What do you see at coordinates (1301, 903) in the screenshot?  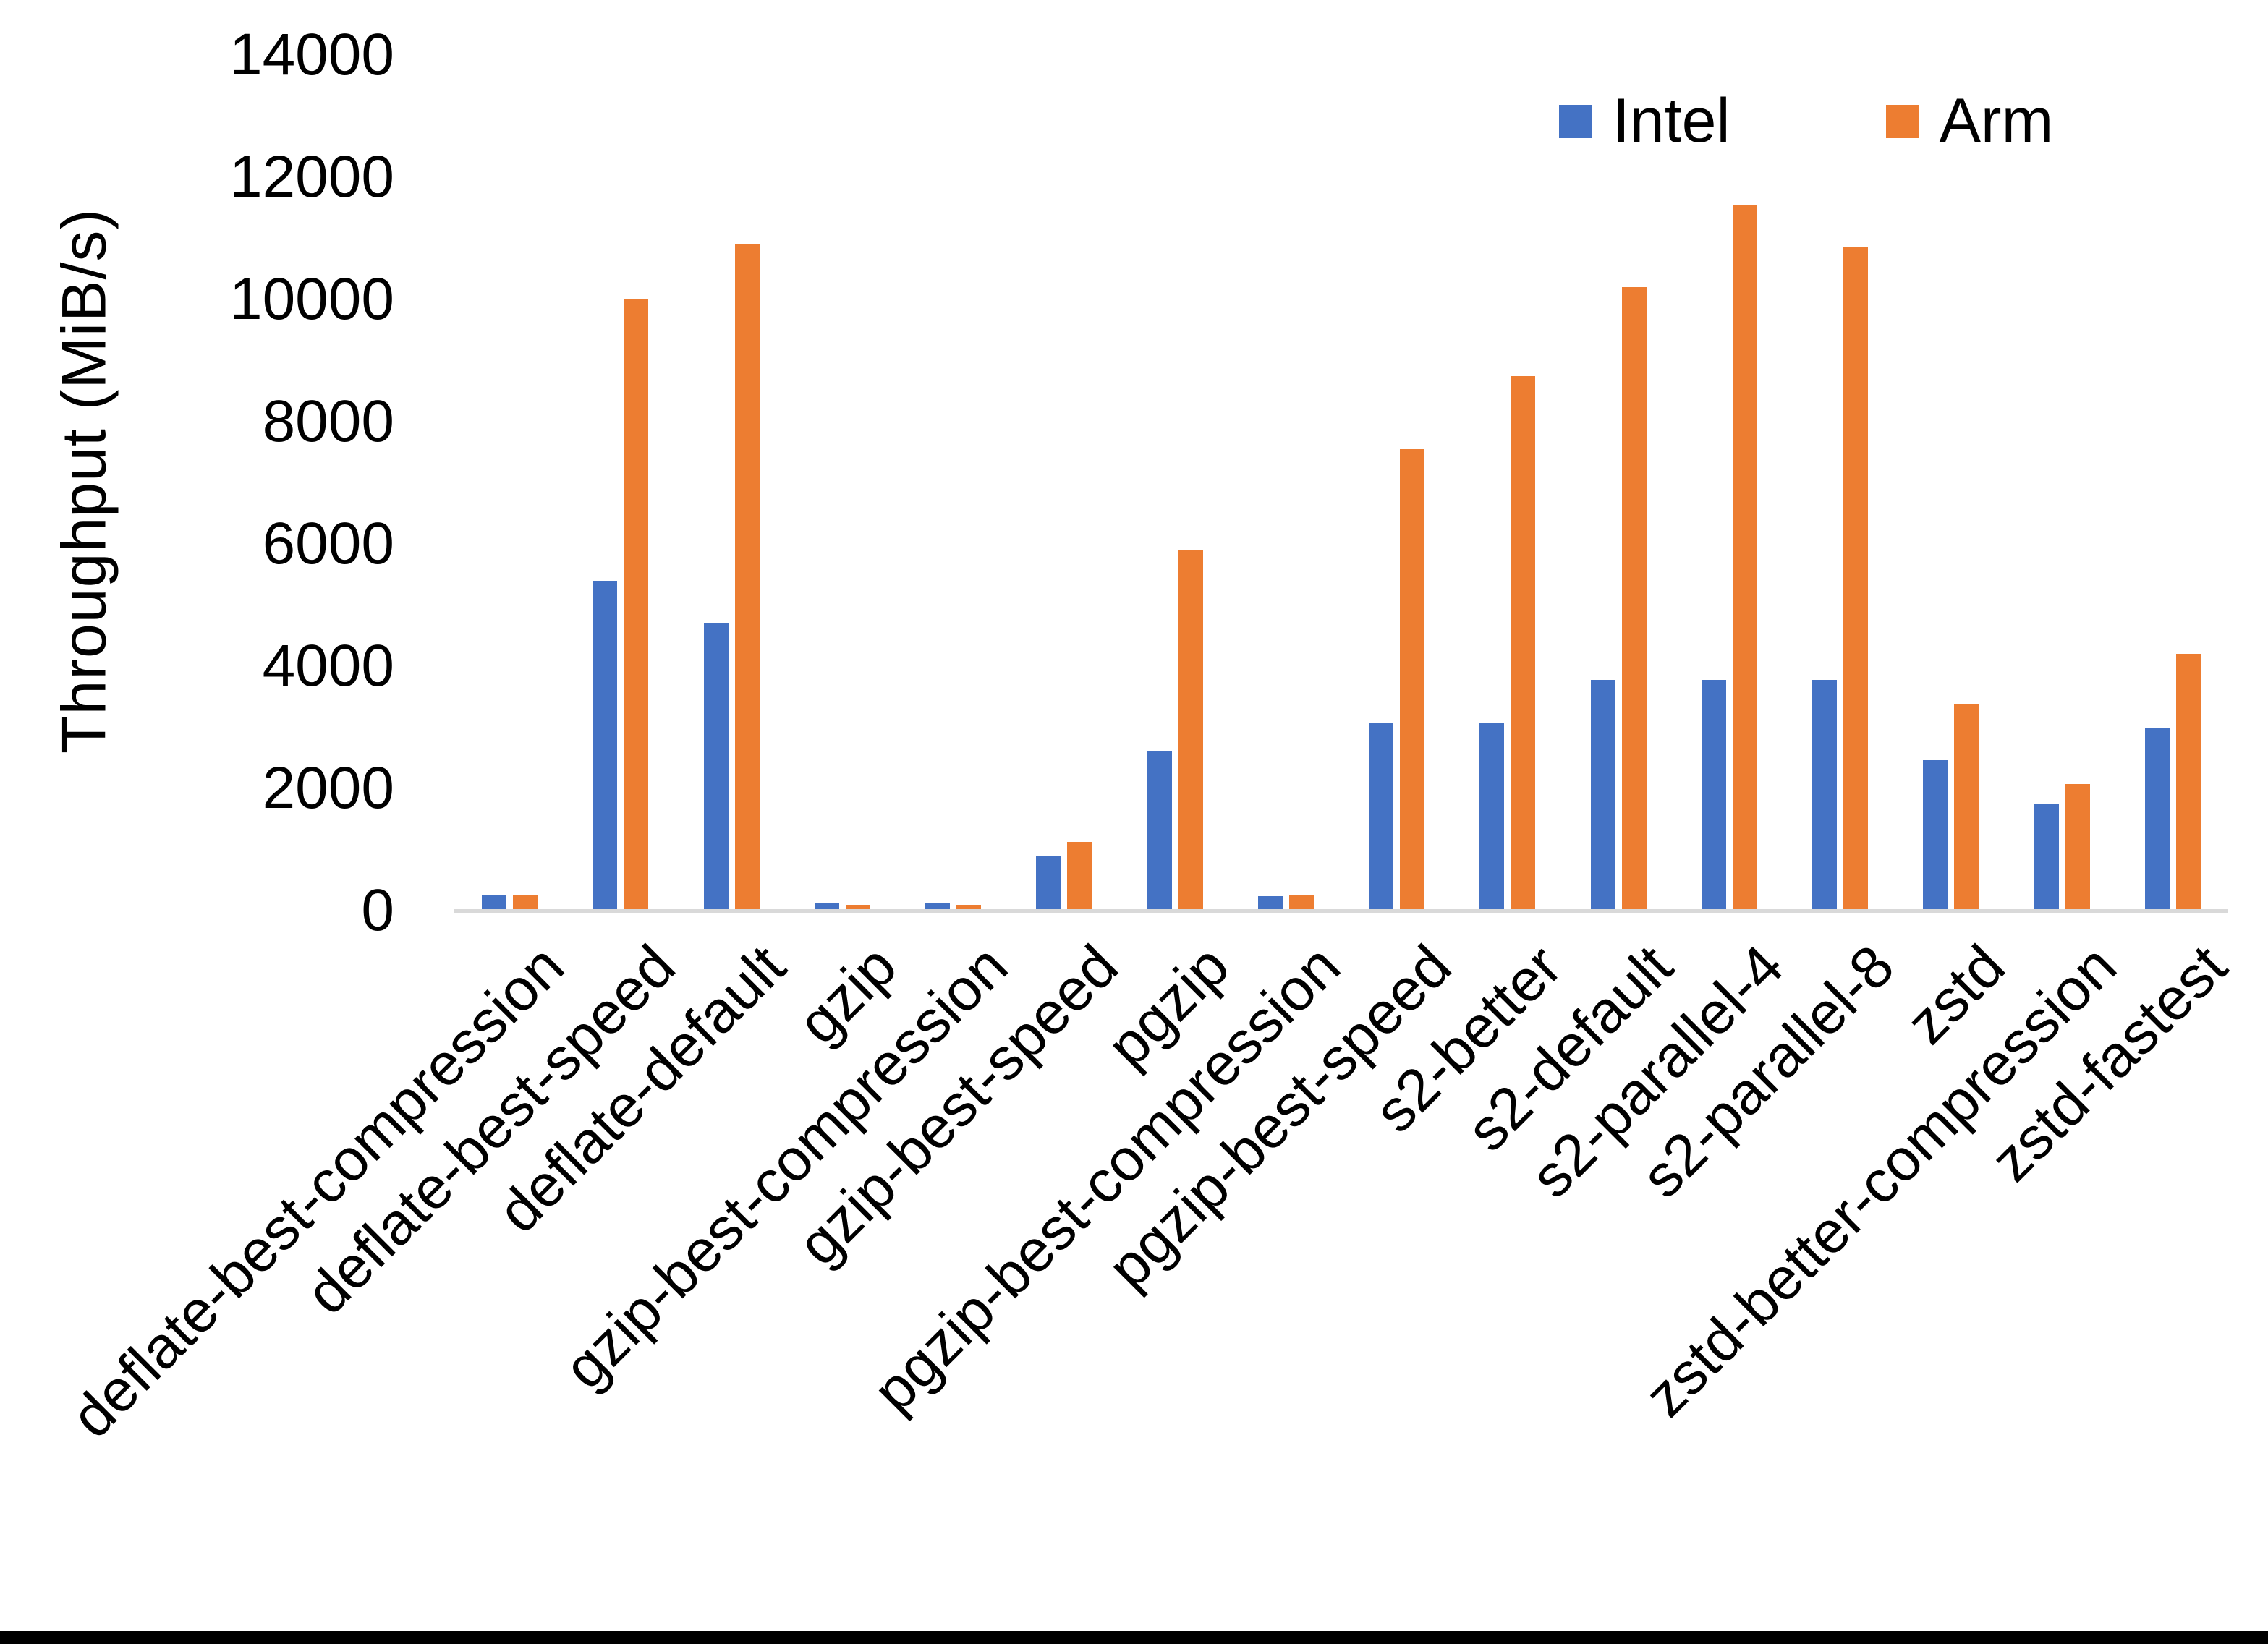 I see `bar-arm-pgzip-best-compression` at bounding box center [1301, 903].